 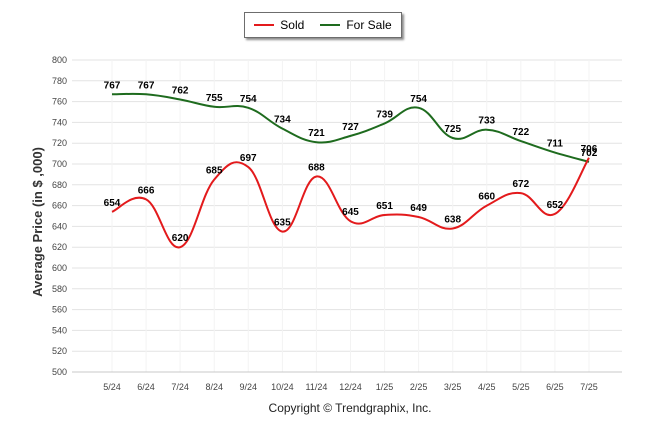 I want to click on data-label-for-sale: 739, so click(x=384, y=114).